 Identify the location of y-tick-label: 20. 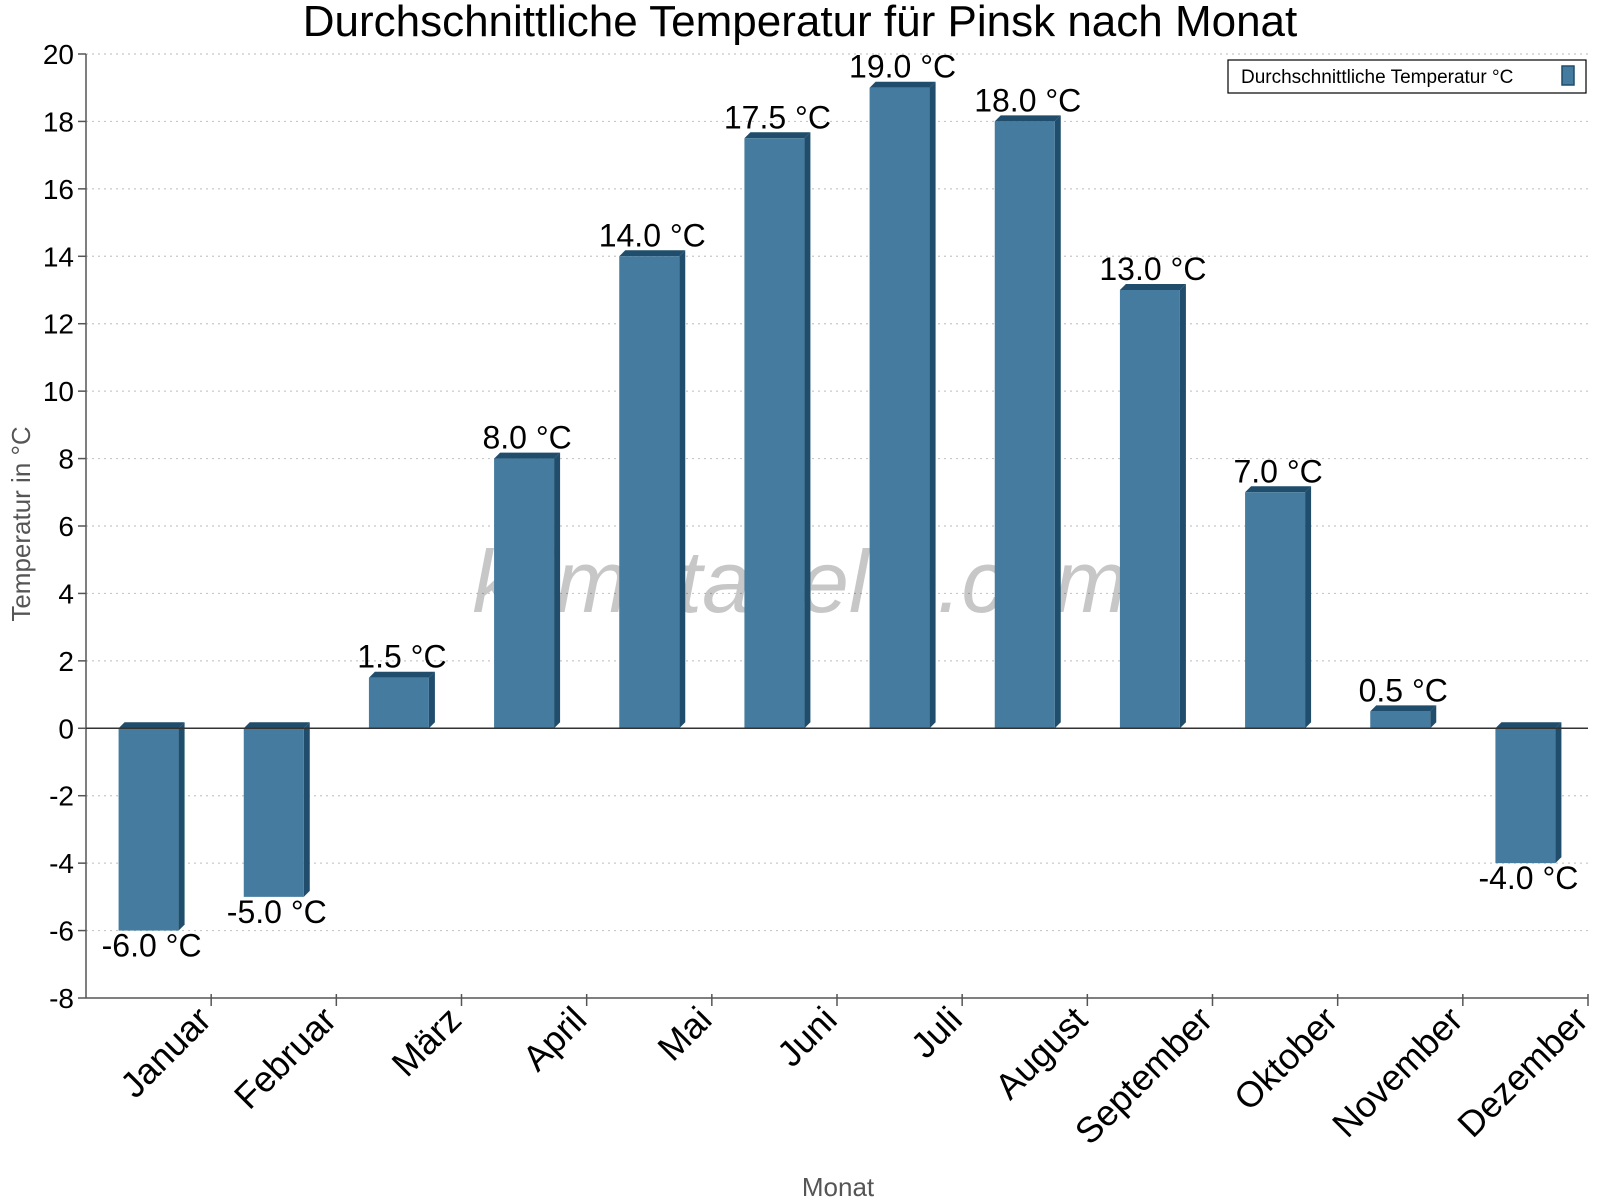
(58, 54).